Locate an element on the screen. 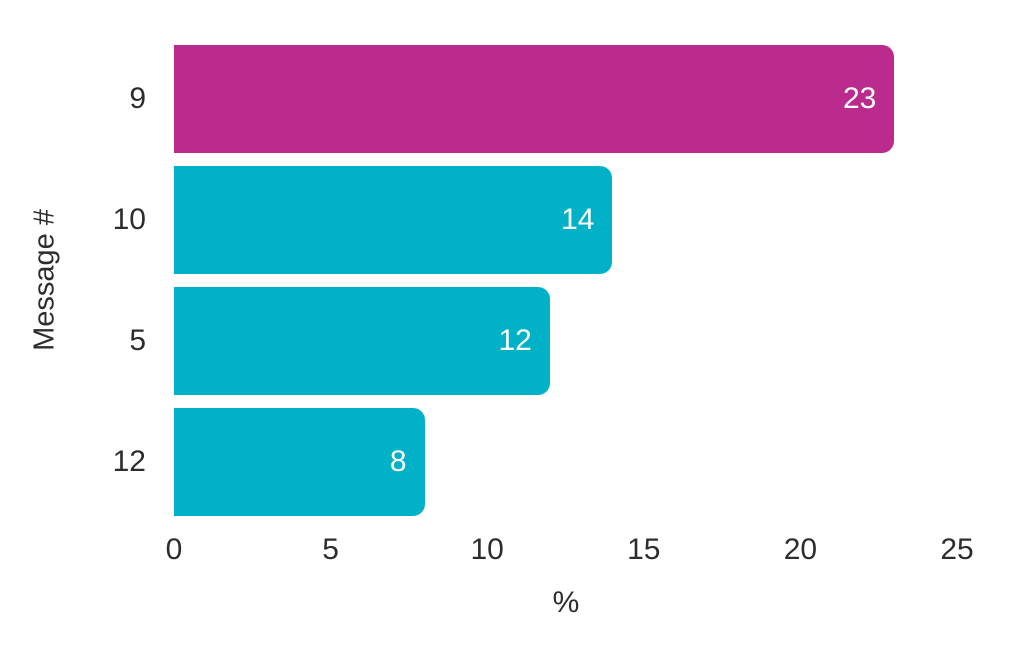 This screenshot has width=1024, height=671. bar-row: 9 23 is located at coordinates (543, 99).